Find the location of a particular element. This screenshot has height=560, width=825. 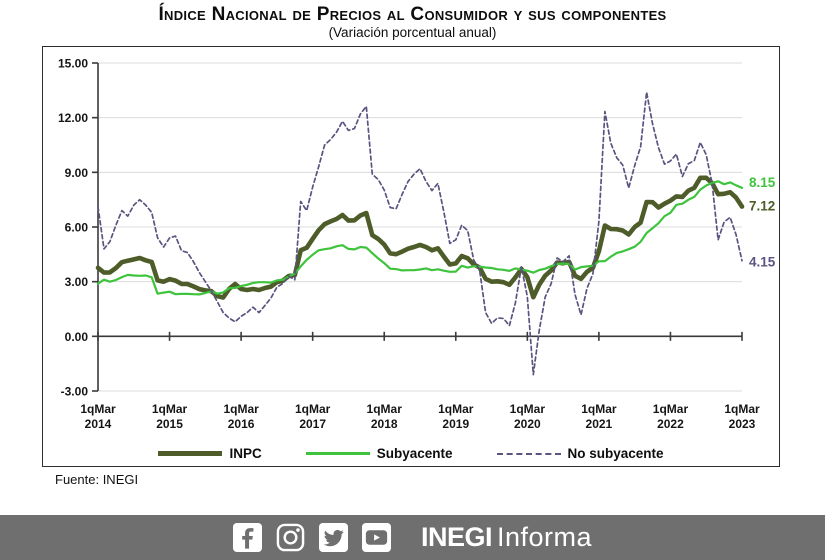

subyacente-line-swatch is located at coordinates (337, 453).